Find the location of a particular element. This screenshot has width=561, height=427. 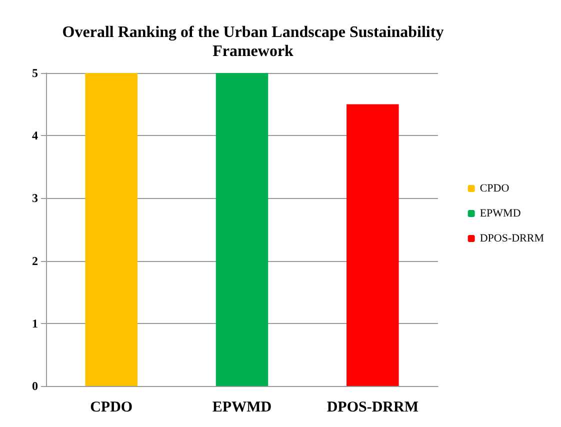

y-tick-label: 1 is located at coordinates (35, 323).